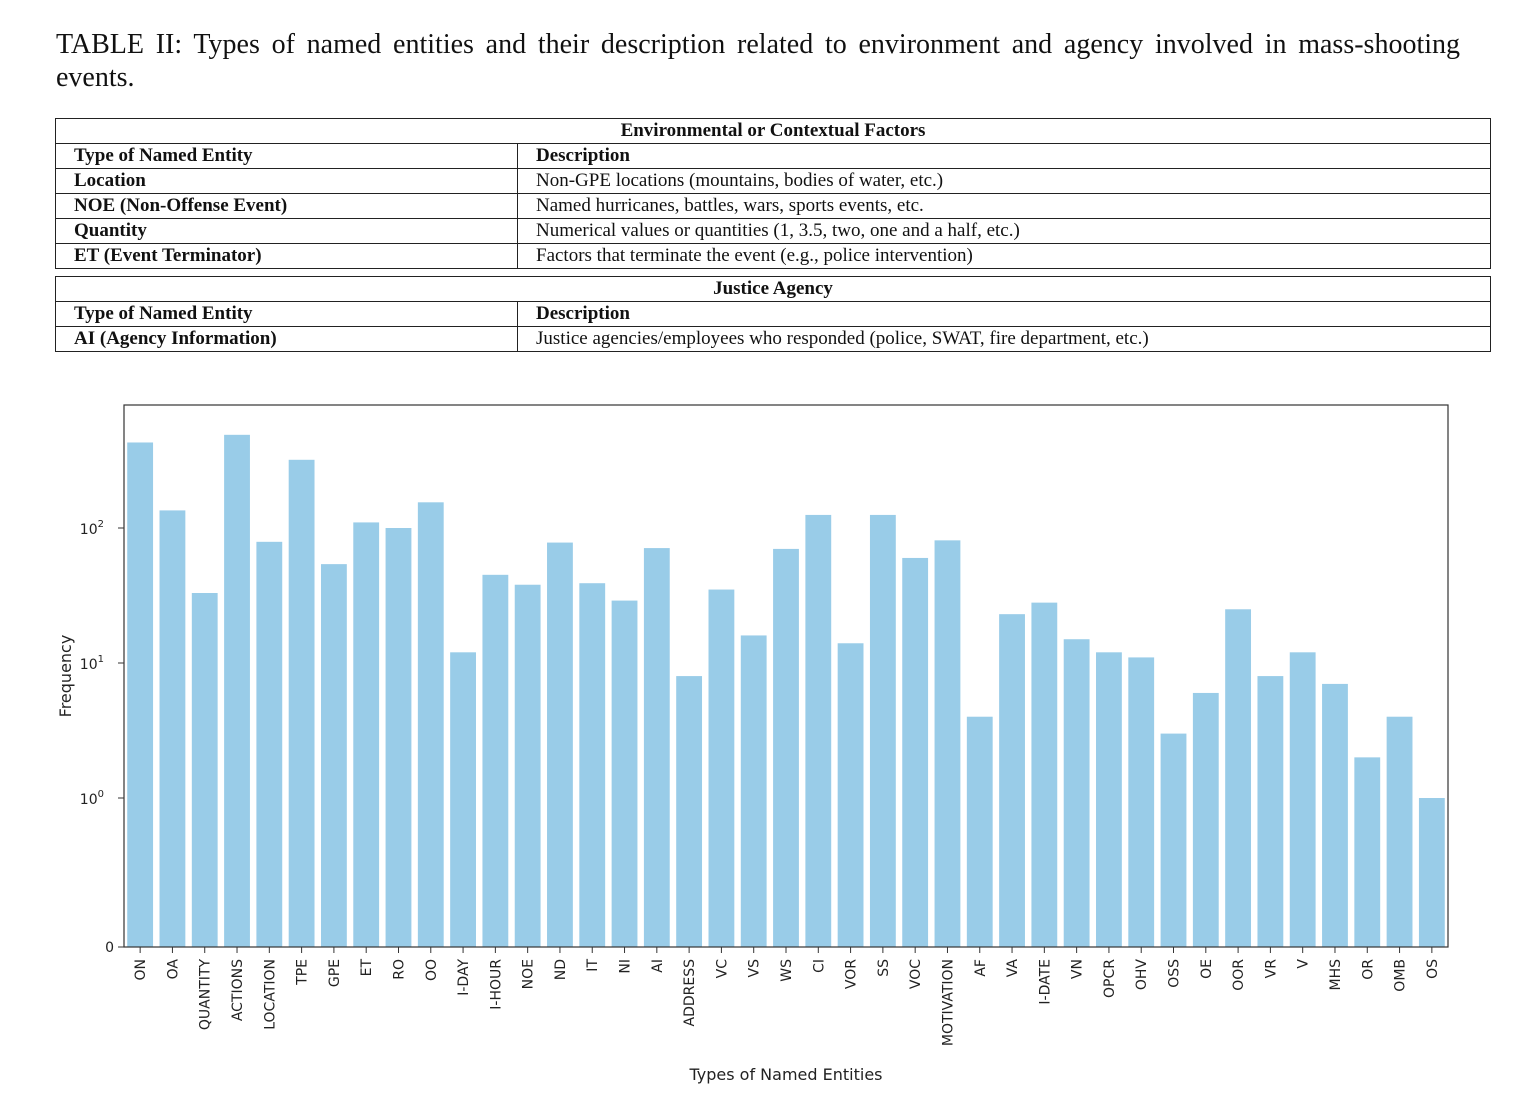  Describe the element at coordinates (818, 730) in the screenshot. I see `bar-ci` at that location.